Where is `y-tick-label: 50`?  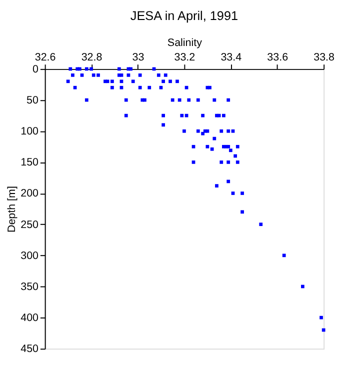 y-tick-label: 50 is located at coordinates (32, 100).